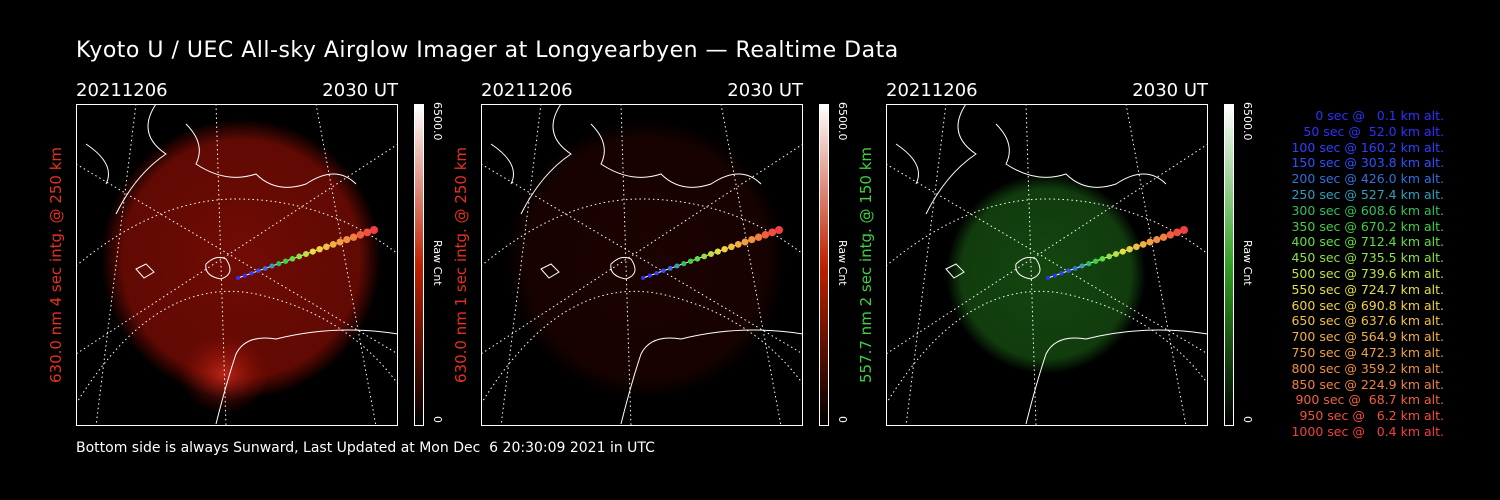  I want to click on panel-time: 2030 UT, so click(765, 90).